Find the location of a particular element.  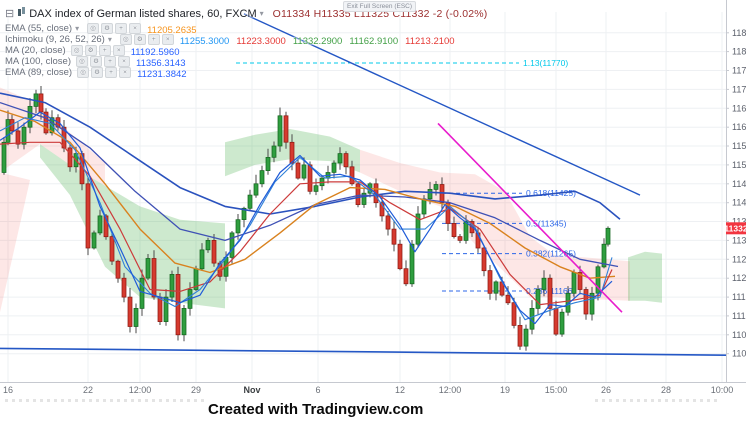

svg-text: Nov is located at coordinates (251, 390).